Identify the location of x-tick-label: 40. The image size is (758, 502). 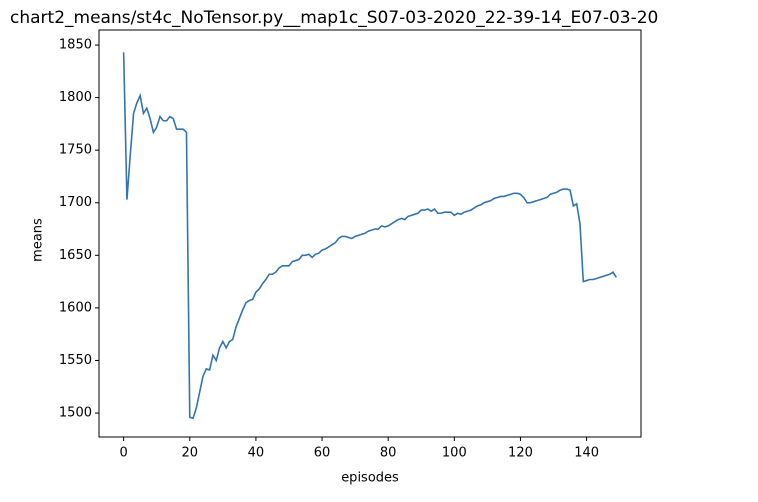
(256, 453).